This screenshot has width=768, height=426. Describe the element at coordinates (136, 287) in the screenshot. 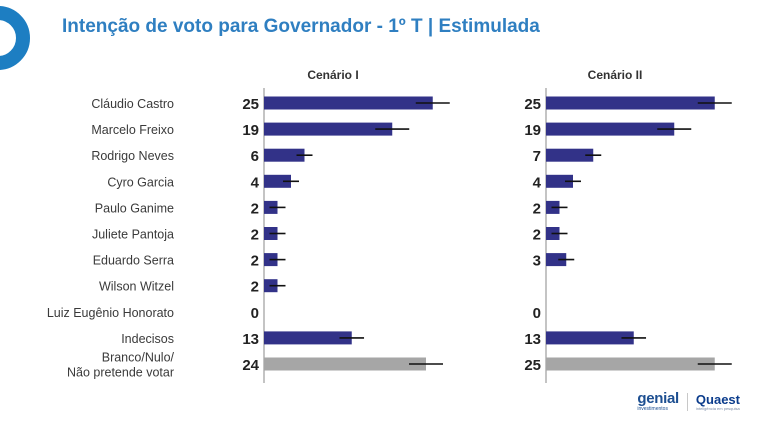

I see `category-label: Wilson Witzel` at that location.